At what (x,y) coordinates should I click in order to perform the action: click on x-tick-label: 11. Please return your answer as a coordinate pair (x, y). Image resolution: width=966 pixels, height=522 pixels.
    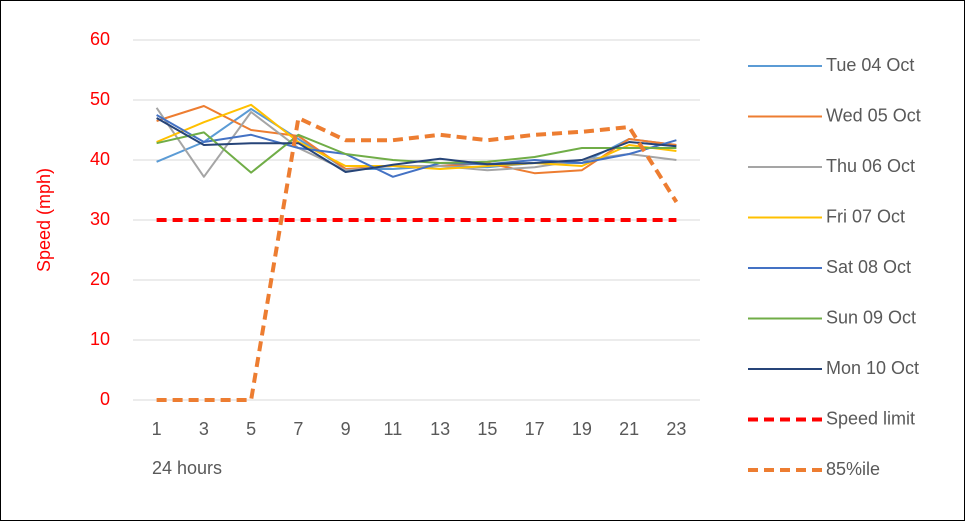
    Looking at the image, I should click on (393, 429).